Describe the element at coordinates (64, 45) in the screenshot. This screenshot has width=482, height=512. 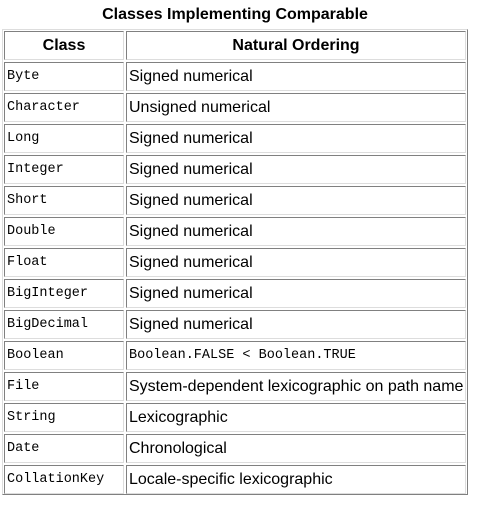
I see `column-header-class: Class` at that location.